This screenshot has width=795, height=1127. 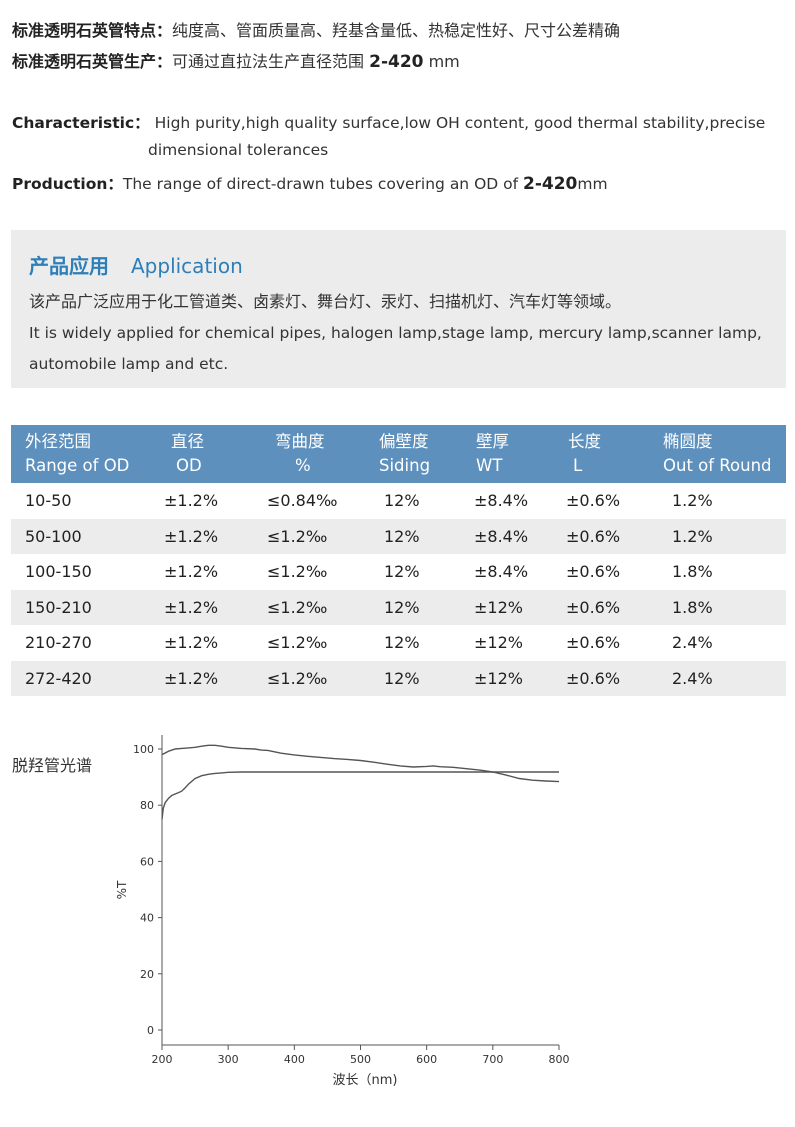 I want to click on y-tick-label: 20, so click(x=147, y=974).